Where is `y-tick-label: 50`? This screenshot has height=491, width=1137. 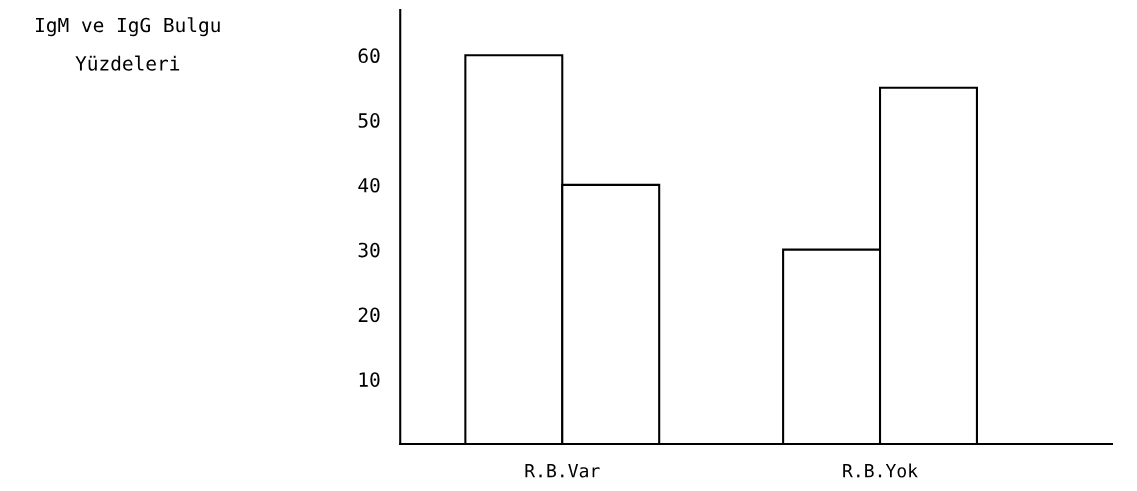 y-tick-label: 50 is located at coordinates (369, 120).